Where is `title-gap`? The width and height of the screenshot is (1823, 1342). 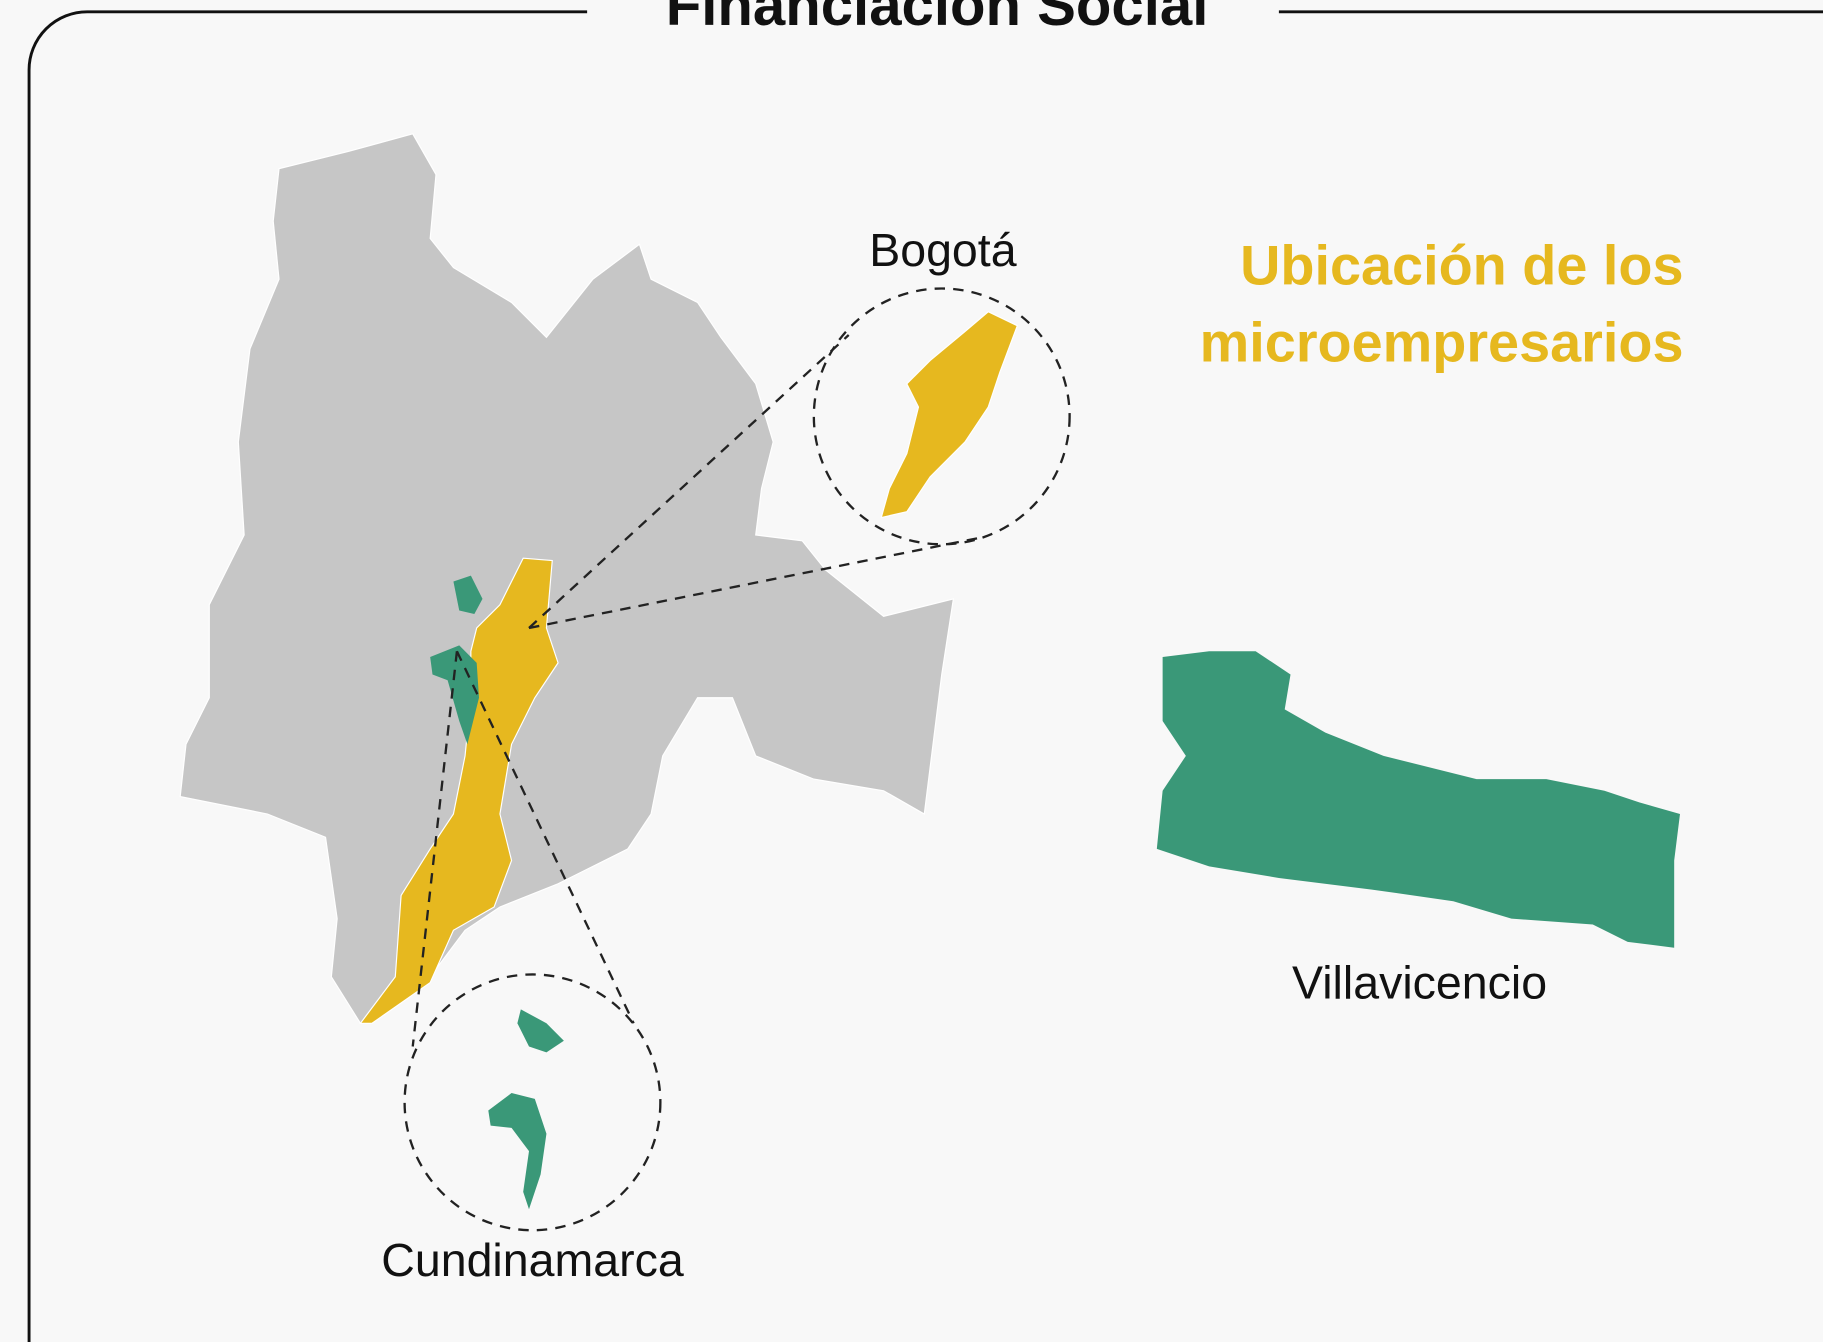 title-gap is located at coordinates (933, 14).